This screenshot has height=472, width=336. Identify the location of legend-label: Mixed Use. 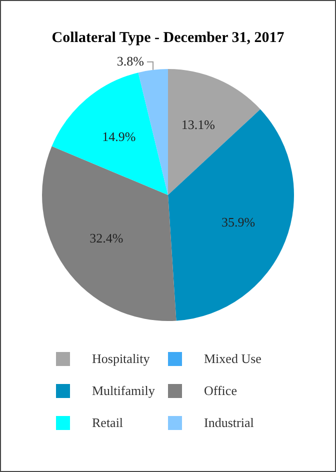
(233, 359).